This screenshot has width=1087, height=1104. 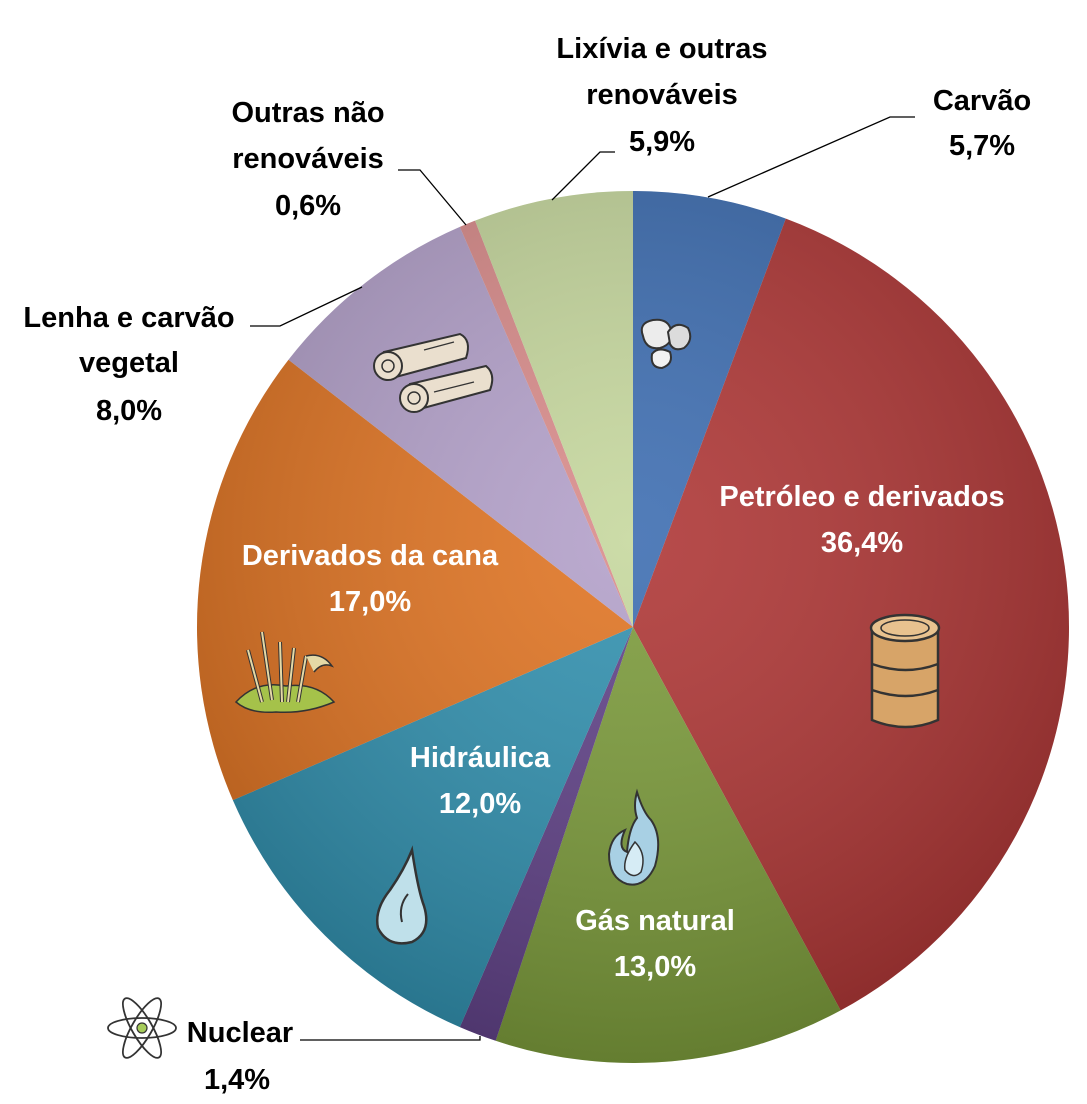 I want to click on leader-line-outras-nao-renovaveis, so click(x=432, y=197).